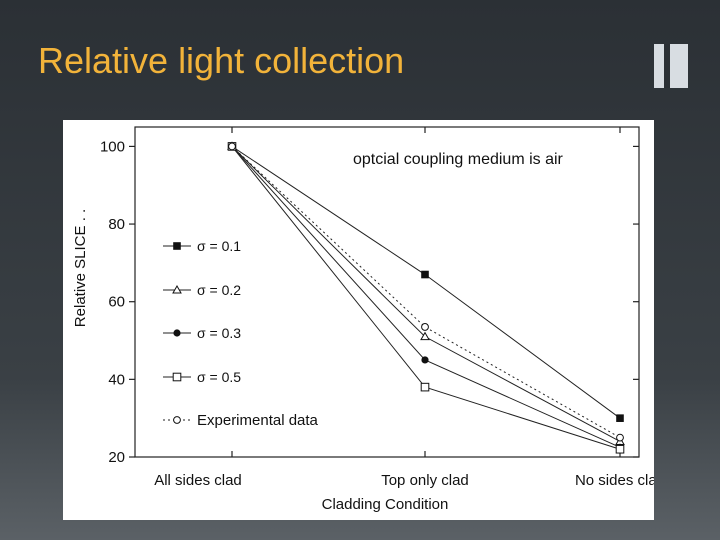 This screenshot has width=720, height=540. What do you see at coordinates (385, 504) in the screenshot?
I see `x-axis-label: Cladding Condition` at bounding box center [385, 504].